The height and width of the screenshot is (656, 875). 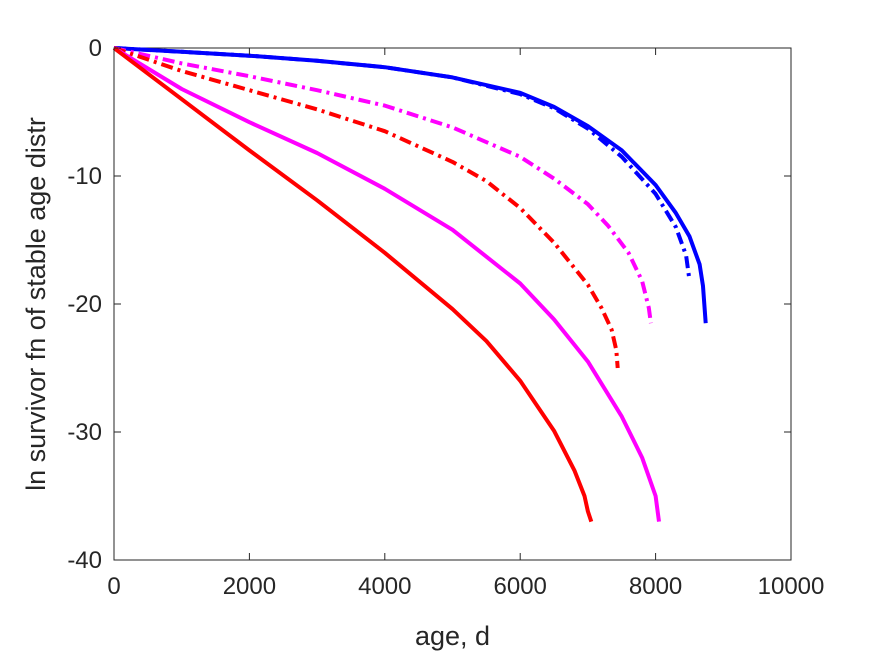 I want to click on y-axis-label: ln survivor fn of stable age distr, so click(x=36, y=304).